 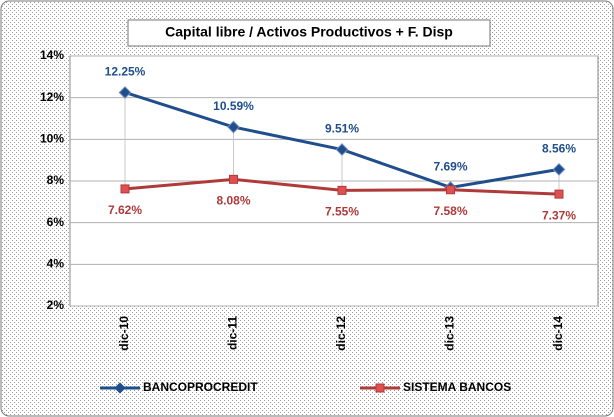 I want to click on data-label: 7.37%, so click(x=559, y=215).